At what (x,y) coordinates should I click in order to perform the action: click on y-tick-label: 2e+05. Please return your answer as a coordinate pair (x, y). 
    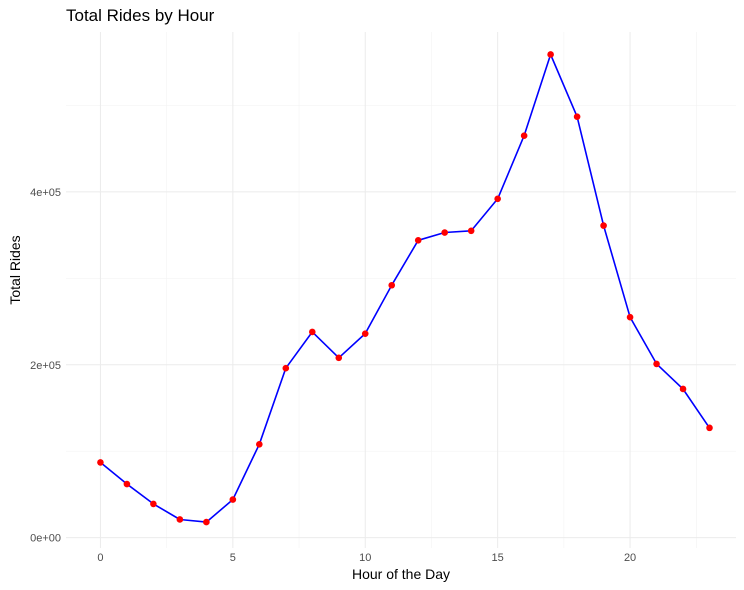
    Looking at the image, I should click on (45, 366).